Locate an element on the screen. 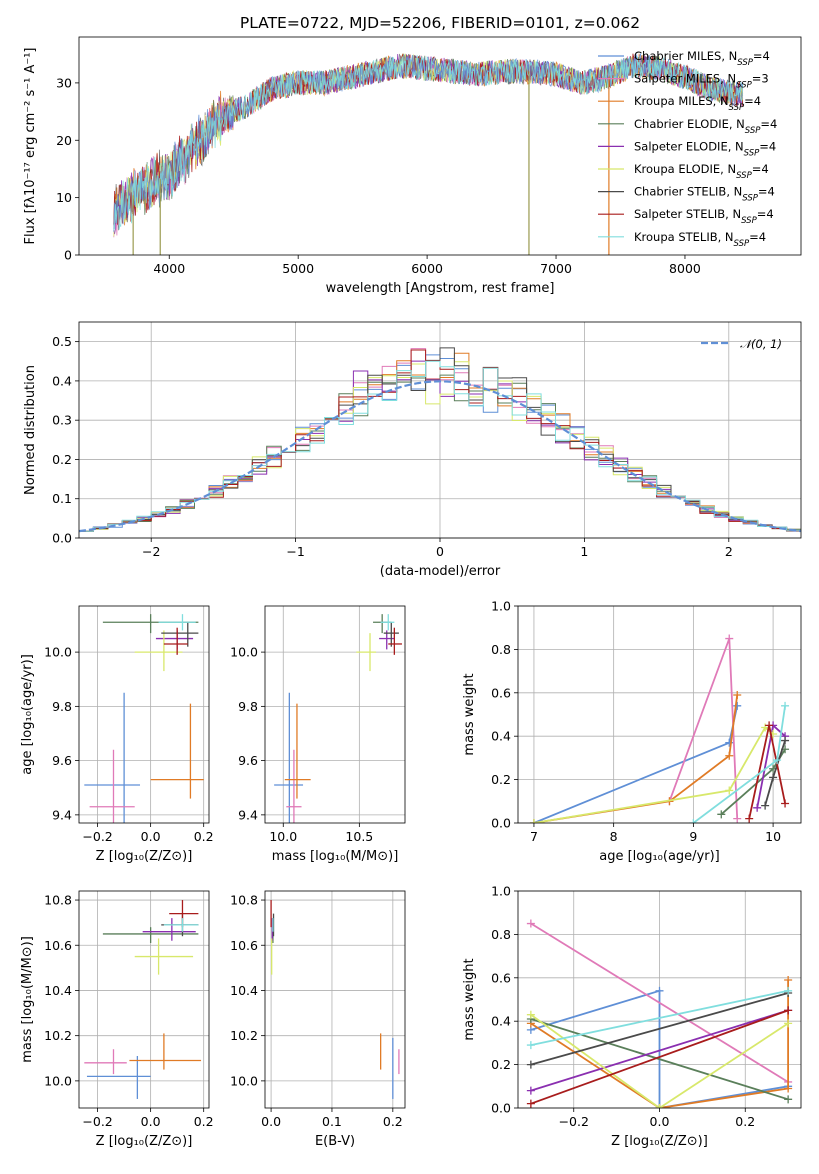 This screenshot has height=1174, width=819. y-axis-label: age [log₁₀(age/yr)] is located at coordinates (27, 714).